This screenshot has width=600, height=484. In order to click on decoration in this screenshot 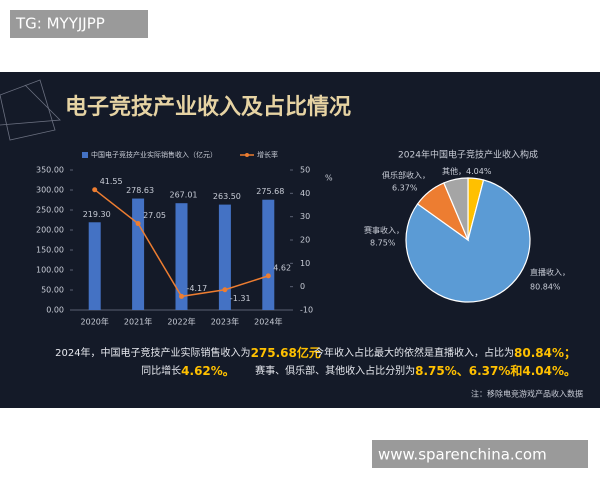, I will do `click(30, 110)`.